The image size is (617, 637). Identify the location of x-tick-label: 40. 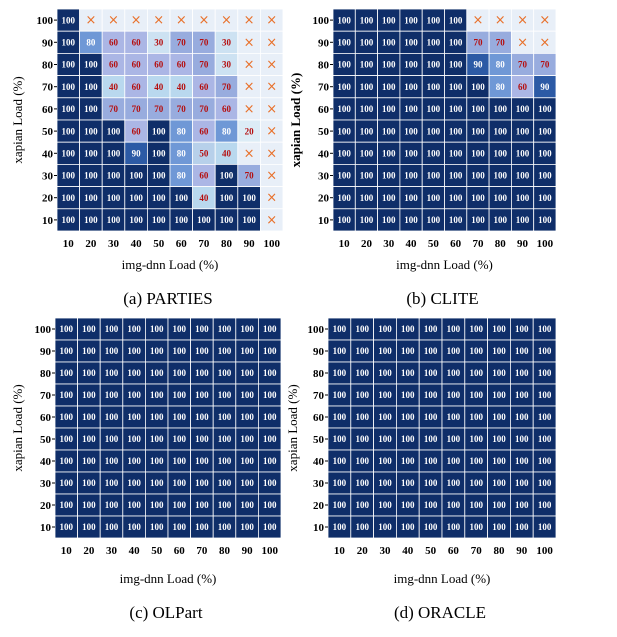
(137, 244).